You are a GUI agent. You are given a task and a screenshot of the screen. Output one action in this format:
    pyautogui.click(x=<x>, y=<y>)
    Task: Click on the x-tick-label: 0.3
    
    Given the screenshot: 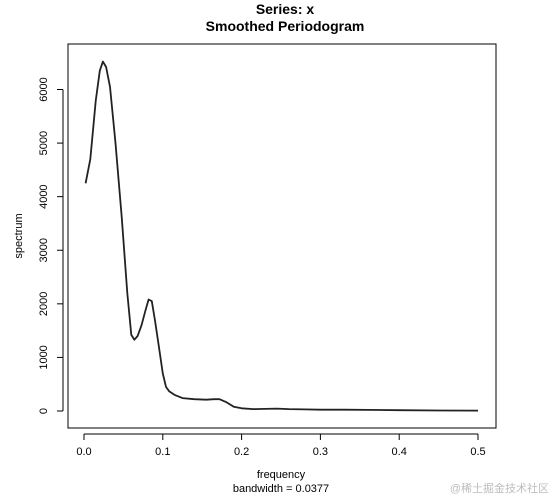 What is the action you would take?
    pyautogui.click(x=320, y=452)
    